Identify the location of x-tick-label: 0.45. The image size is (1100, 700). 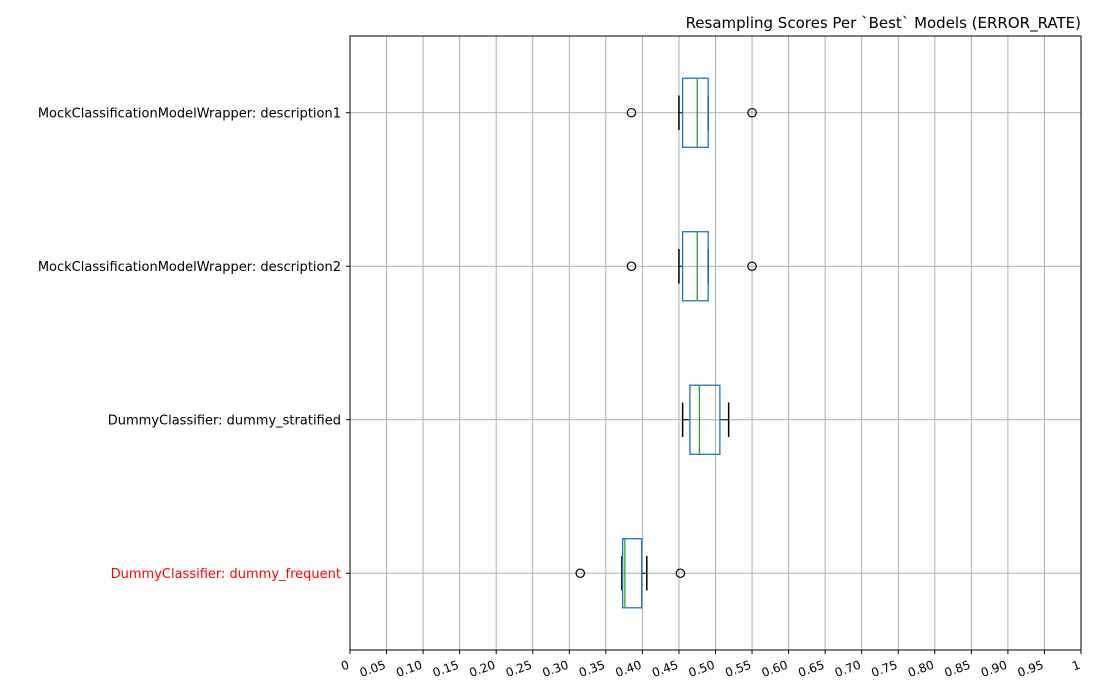
(665, 669).